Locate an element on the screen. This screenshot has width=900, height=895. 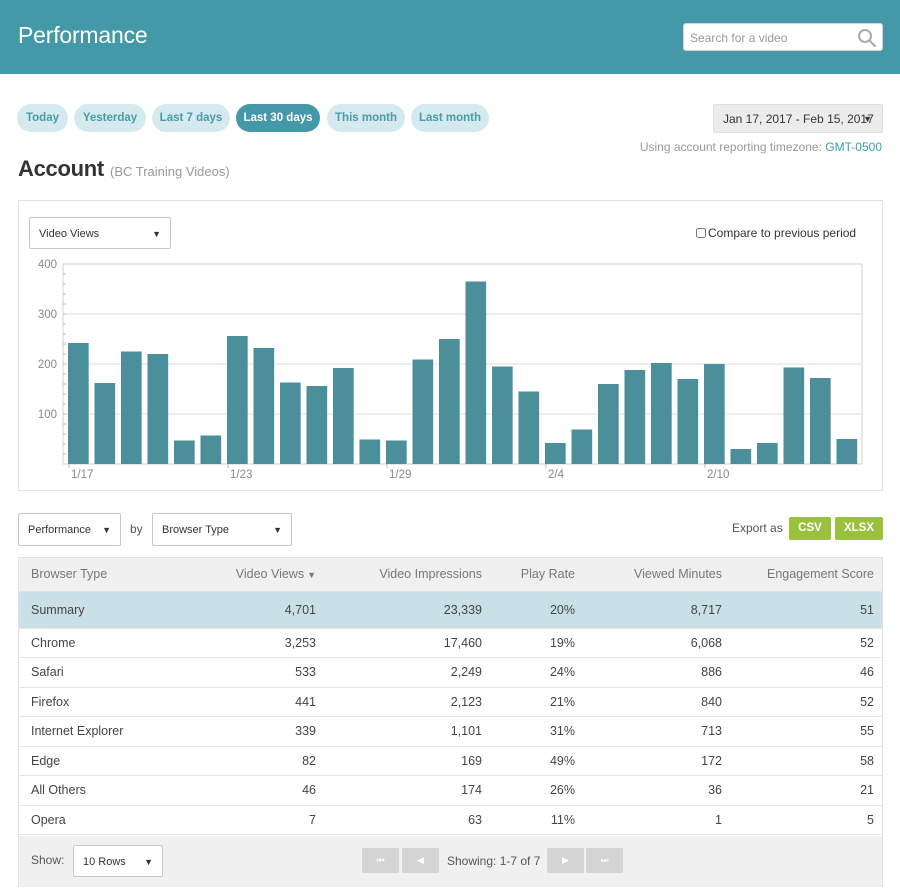
cell-viewed-minutes: 1 is located at coordinates (656, 820).